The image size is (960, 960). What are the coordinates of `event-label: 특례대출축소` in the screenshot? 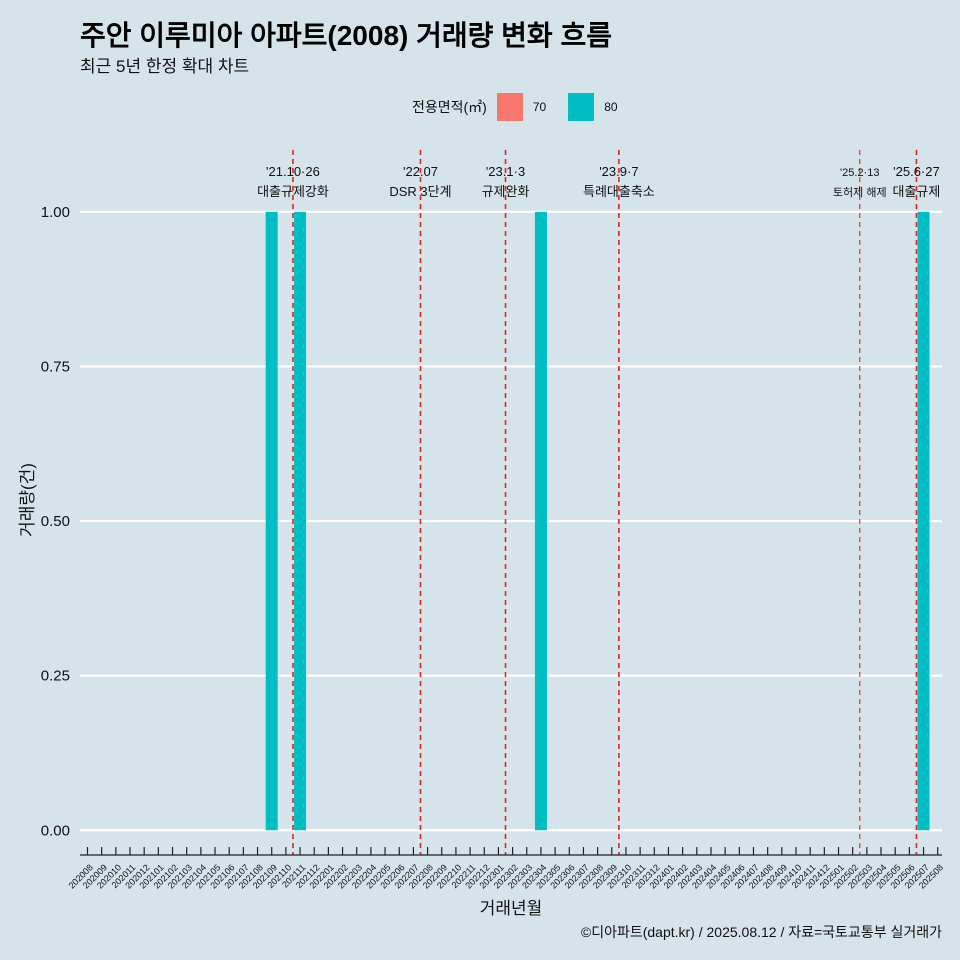 It's located at (619, 191).